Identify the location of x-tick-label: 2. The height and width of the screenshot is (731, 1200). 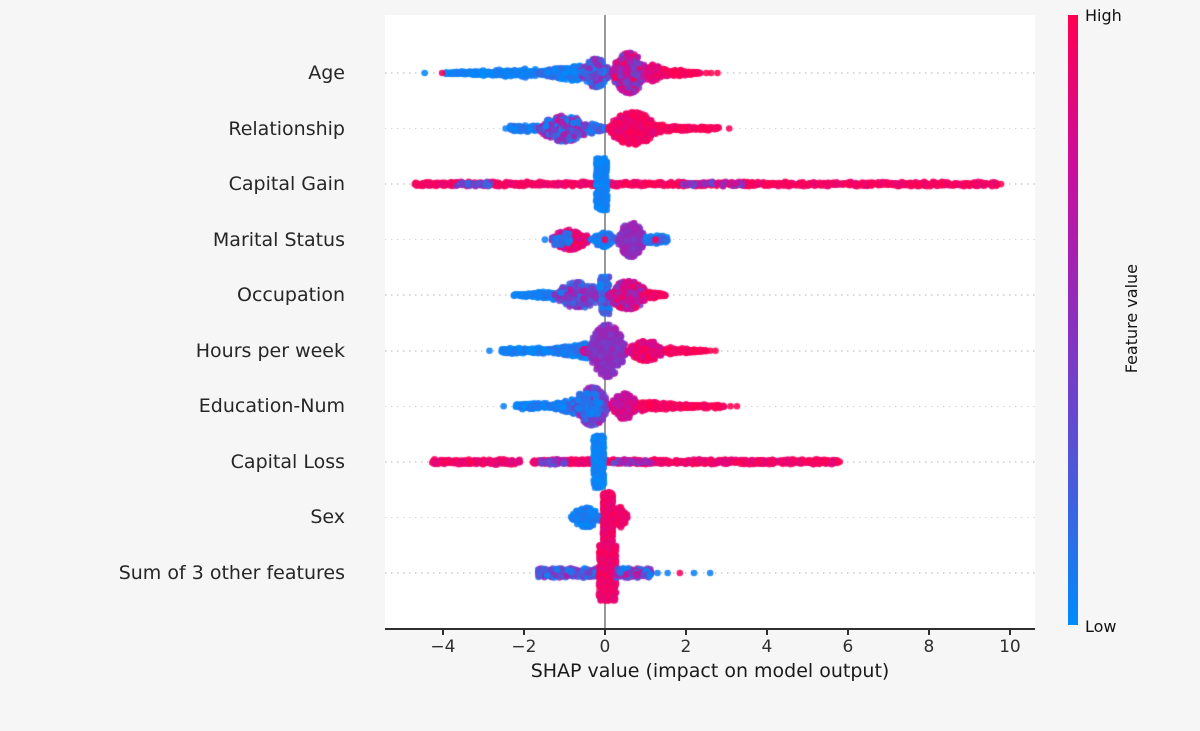
(686, 647).